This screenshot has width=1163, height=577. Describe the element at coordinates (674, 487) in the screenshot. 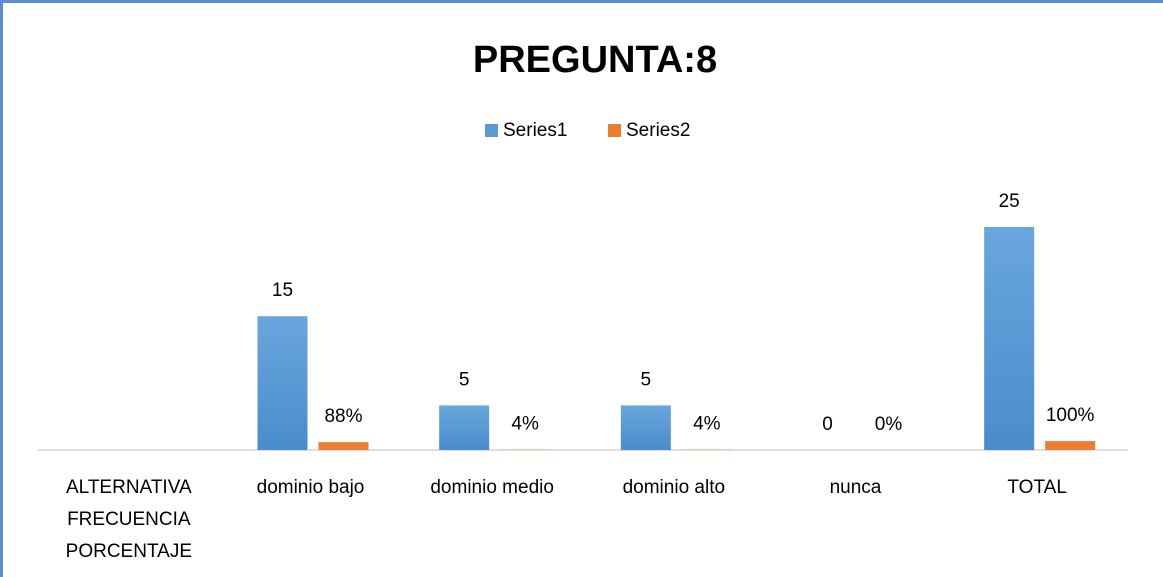

I see `x-tick-label: dominio alto` at that location.